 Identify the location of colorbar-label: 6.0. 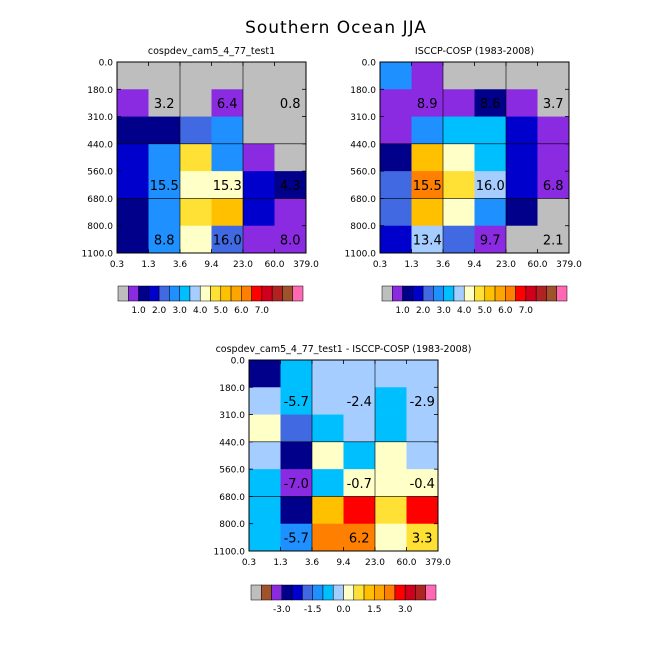
(505, 311).